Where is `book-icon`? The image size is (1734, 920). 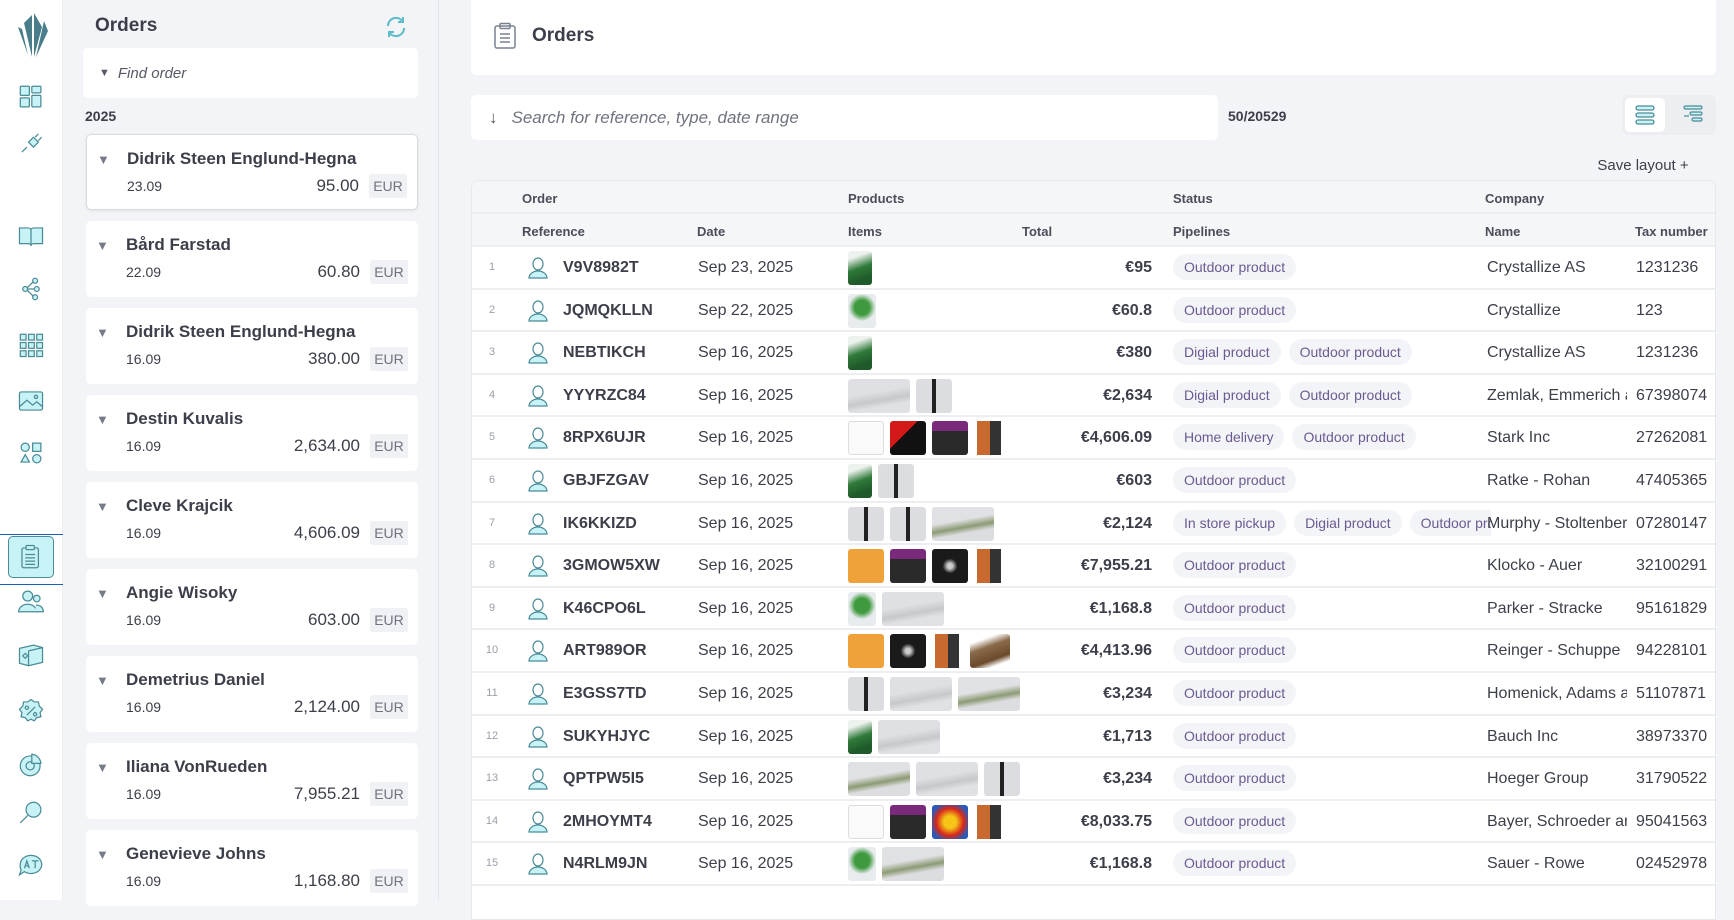 book-icon is located at coordinates (31, 237).